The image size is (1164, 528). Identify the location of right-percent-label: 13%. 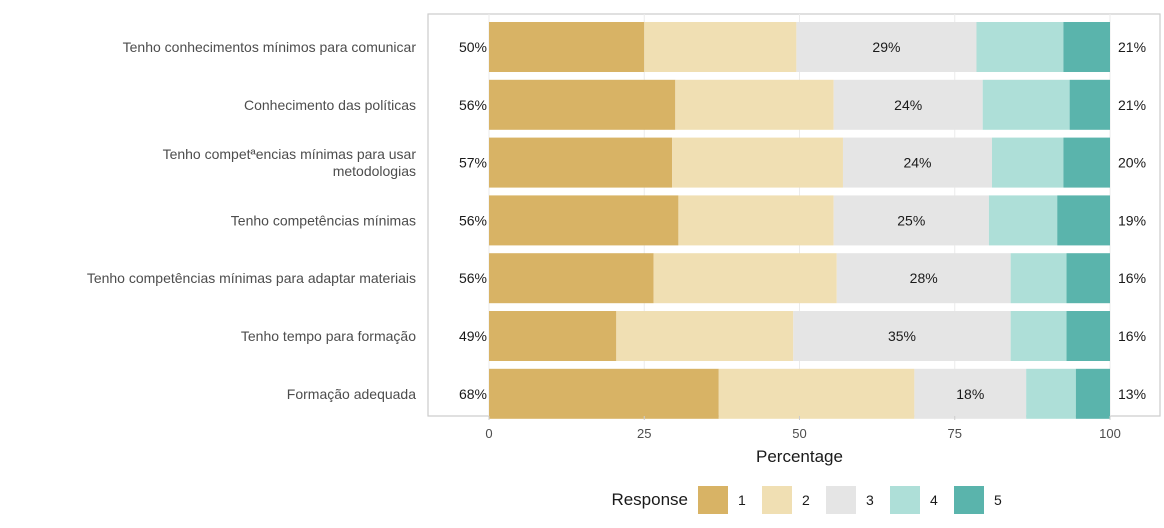
(1132, 394).